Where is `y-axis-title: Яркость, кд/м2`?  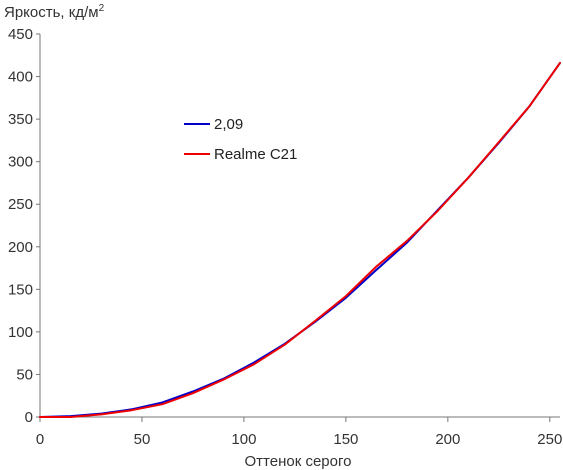
y-axis-title: Яркость, кд/м2 is located at coordinates (54, 12).